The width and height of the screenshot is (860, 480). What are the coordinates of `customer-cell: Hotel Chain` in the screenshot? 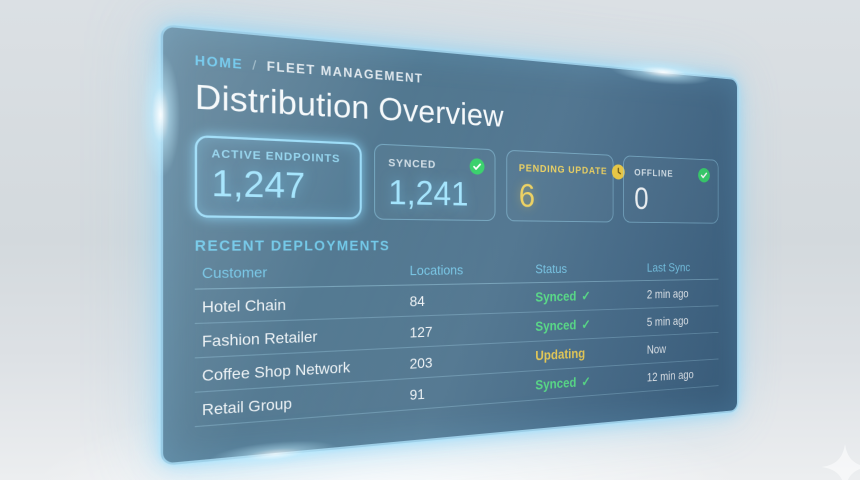 It's located at (243, 305).